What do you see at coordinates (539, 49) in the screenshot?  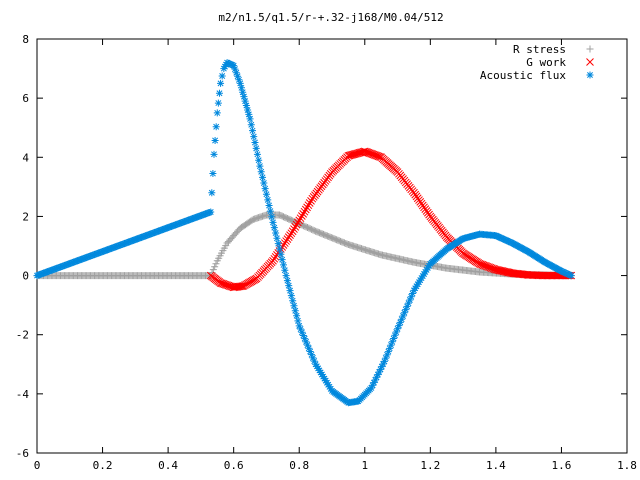 I see `legend-label: R stress` at bounding box center [539, 49].